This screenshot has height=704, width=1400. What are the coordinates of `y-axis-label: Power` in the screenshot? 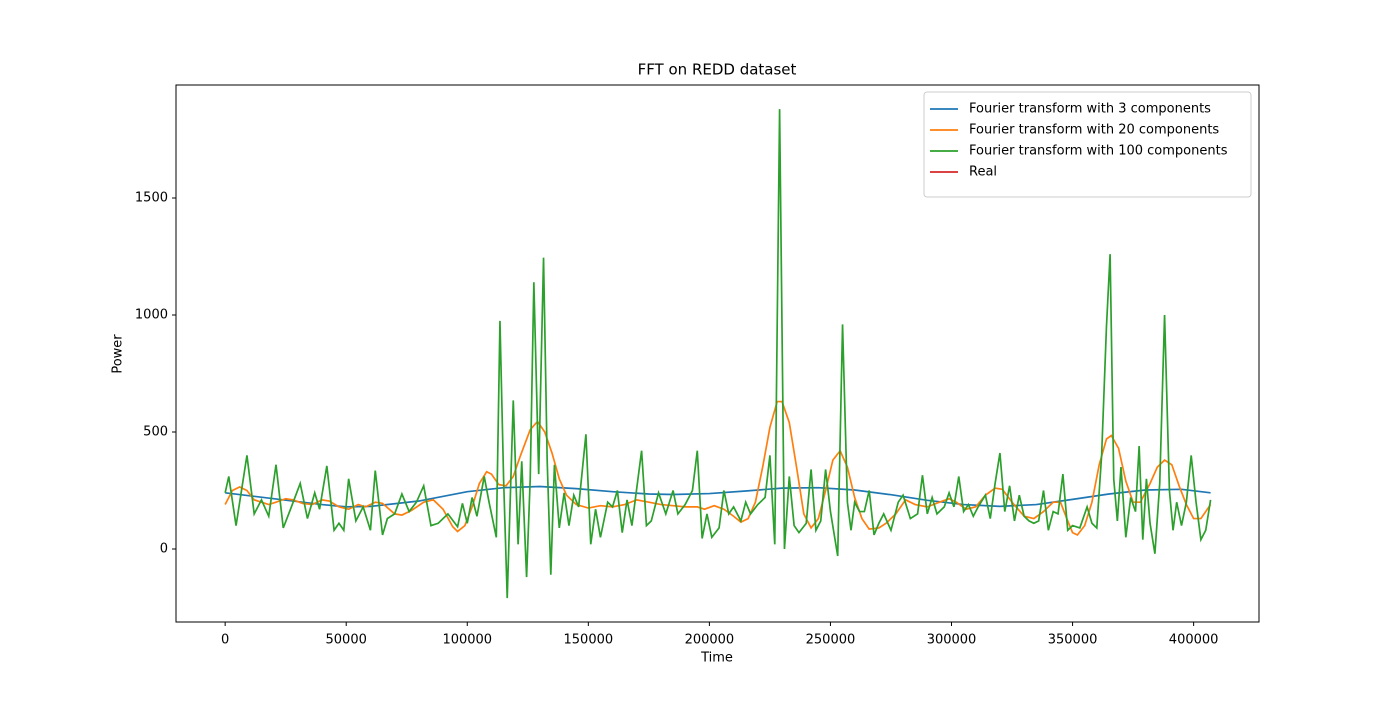 It's located at (118, 354).